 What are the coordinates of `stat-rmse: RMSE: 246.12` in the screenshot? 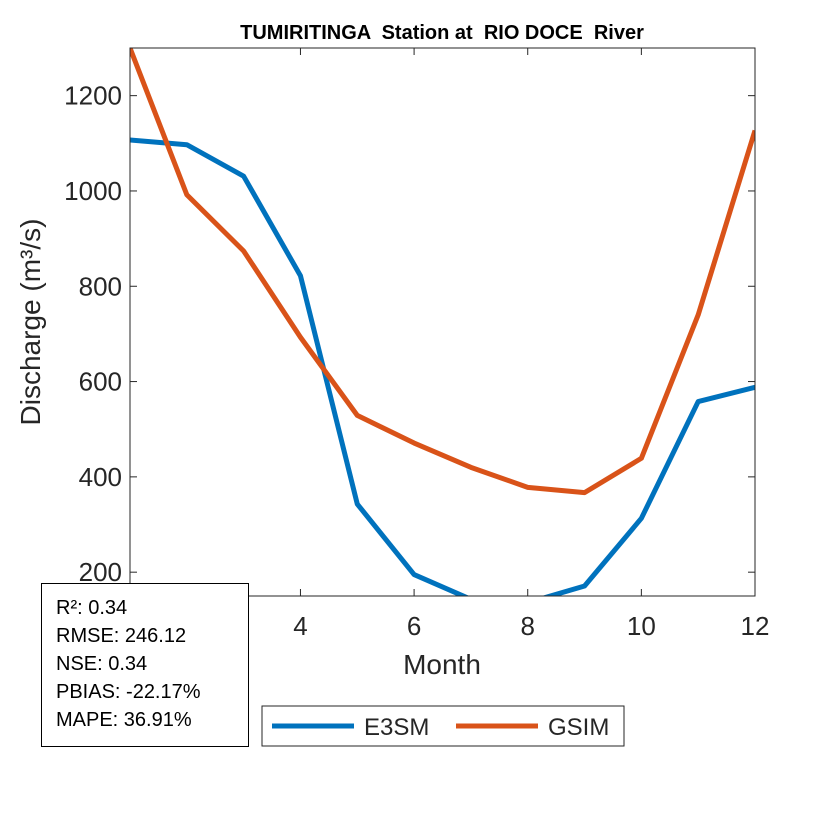 It's located at (121, 636).